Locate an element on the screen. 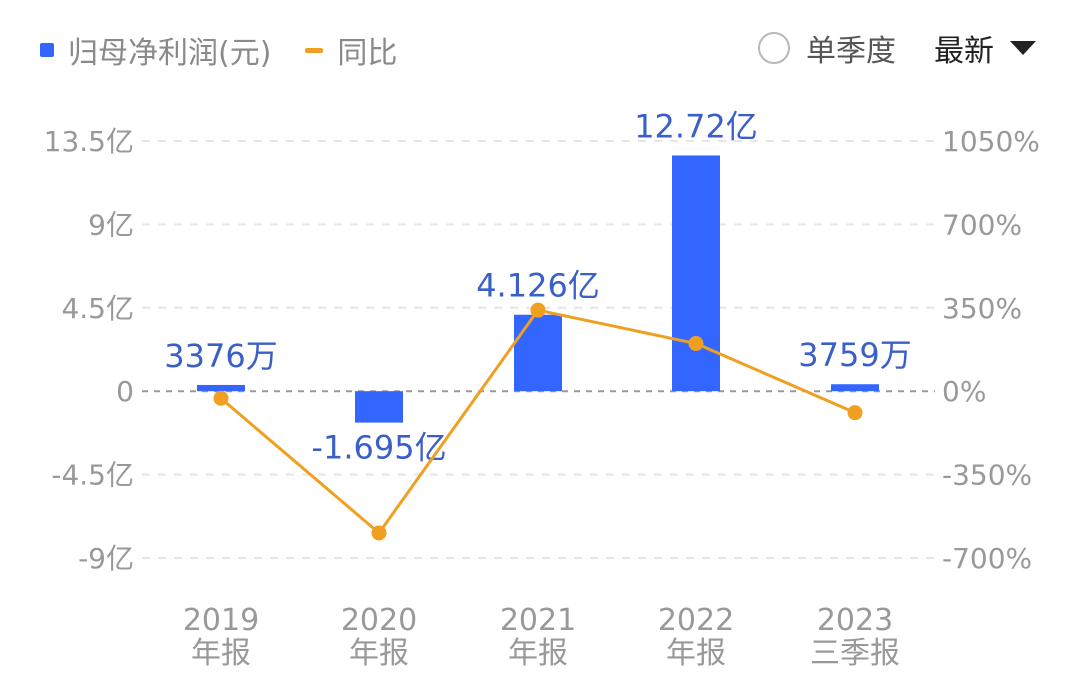  legend-item-net-profit: 归母净利润(元) is located at coordinates (155, 50).